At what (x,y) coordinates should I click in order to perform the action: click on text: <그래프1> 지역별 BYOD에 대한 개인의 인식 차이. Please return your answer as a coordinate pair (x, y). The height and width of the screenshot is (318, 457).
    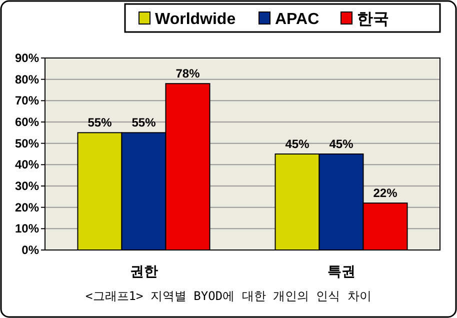
    Looking at the image, I should click on (229, 296).